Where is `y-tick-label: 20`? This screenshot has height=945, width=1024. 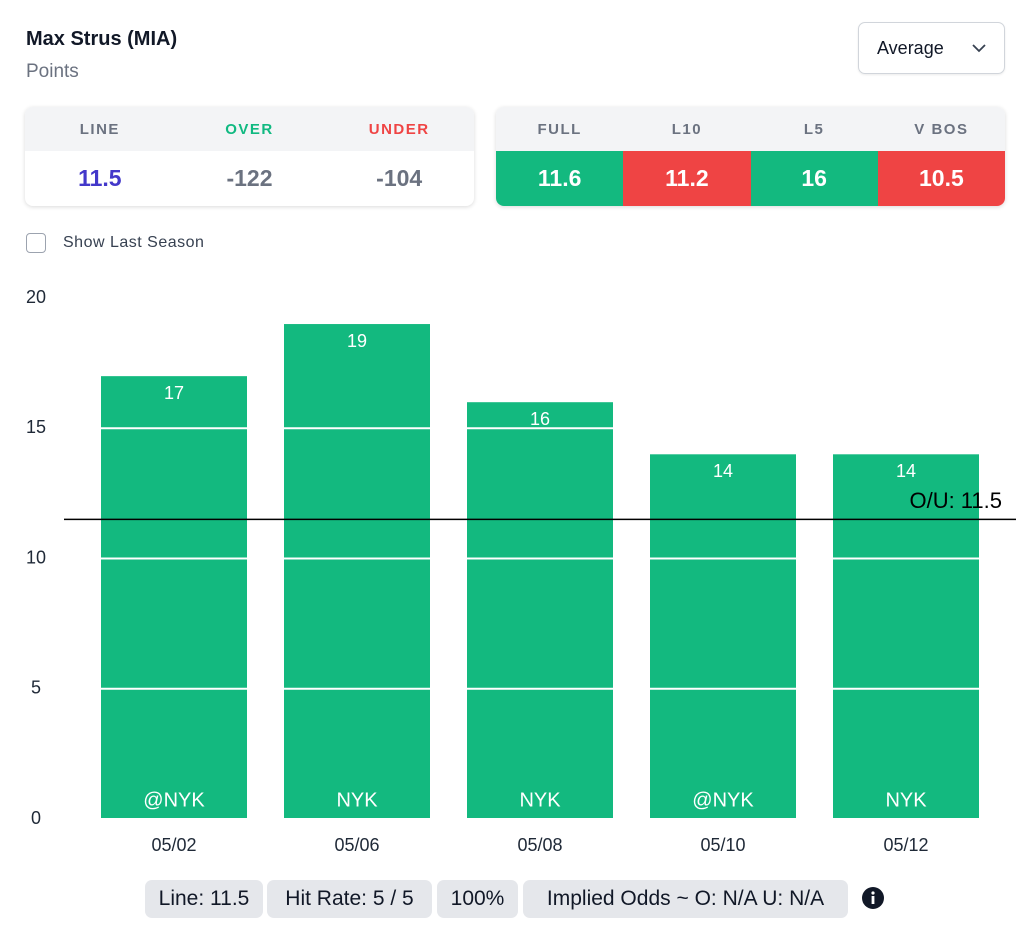 y-tick-label: 20 is located at coordinates (36, 297).